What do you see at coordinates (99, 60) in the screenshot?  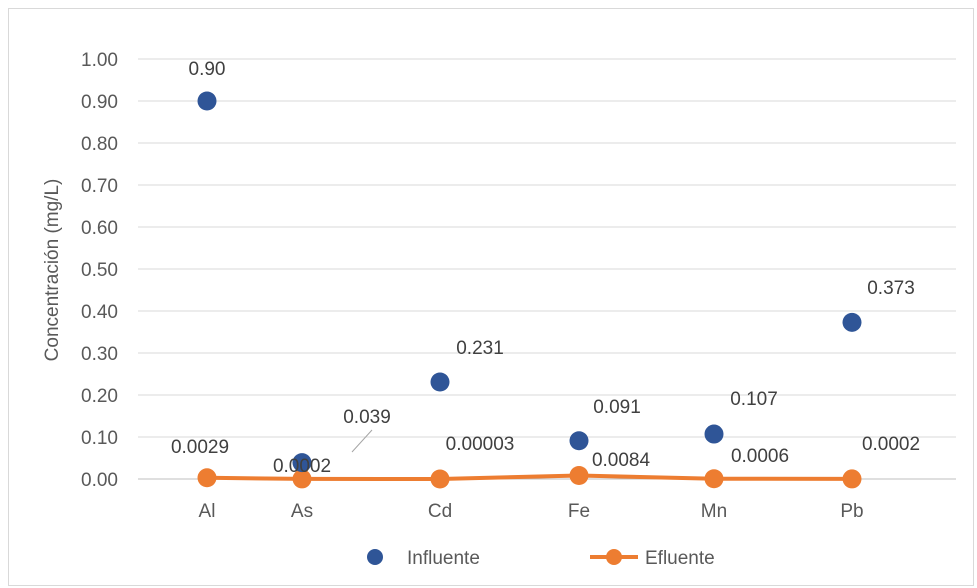 I see `y-tick-label: 1.00` at bounding box center [99, 60].